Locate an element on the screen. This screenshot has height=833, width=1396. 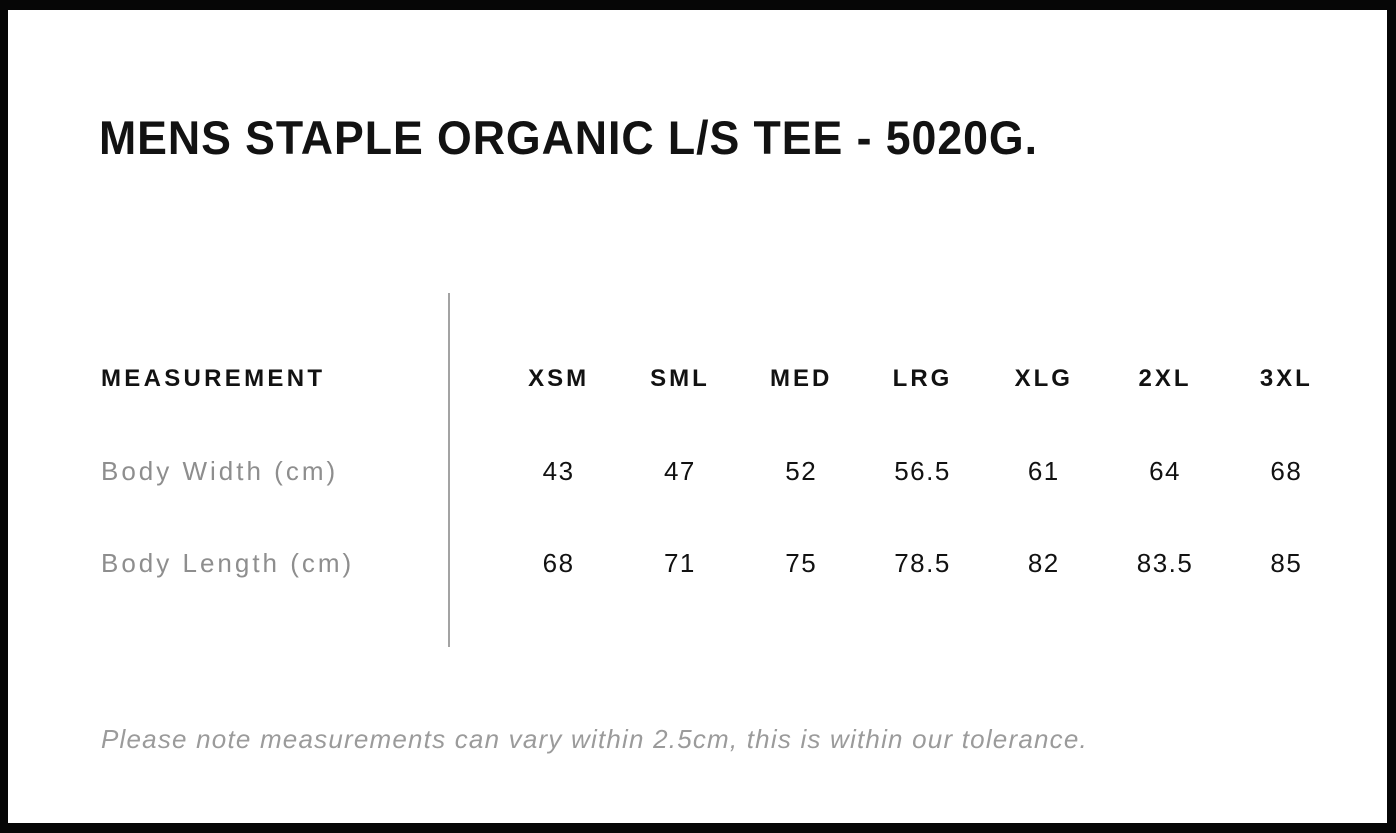
measurement-value-0-6: 68 is located at coordinates (1286, 470).